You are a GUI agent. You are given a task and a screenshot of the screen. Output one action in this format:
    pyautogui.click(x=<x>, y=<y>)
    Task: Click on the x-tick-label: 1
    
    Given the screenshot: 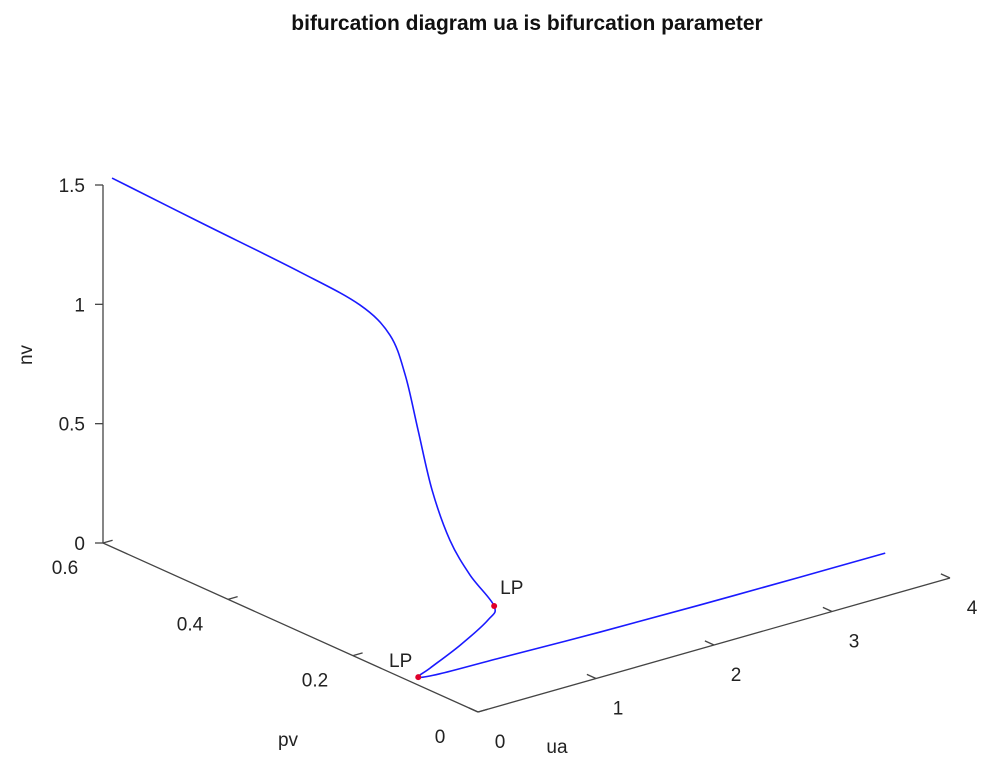 What is the action you would take?
    pyautogui.click(x=618, y=709)
    